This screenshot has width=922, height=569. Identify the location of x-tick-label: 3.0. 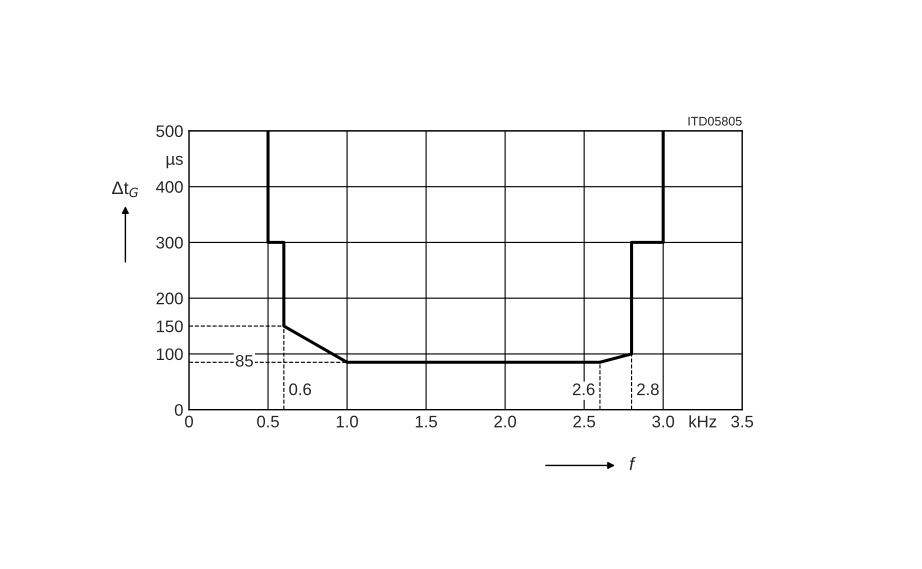
(663, 422).